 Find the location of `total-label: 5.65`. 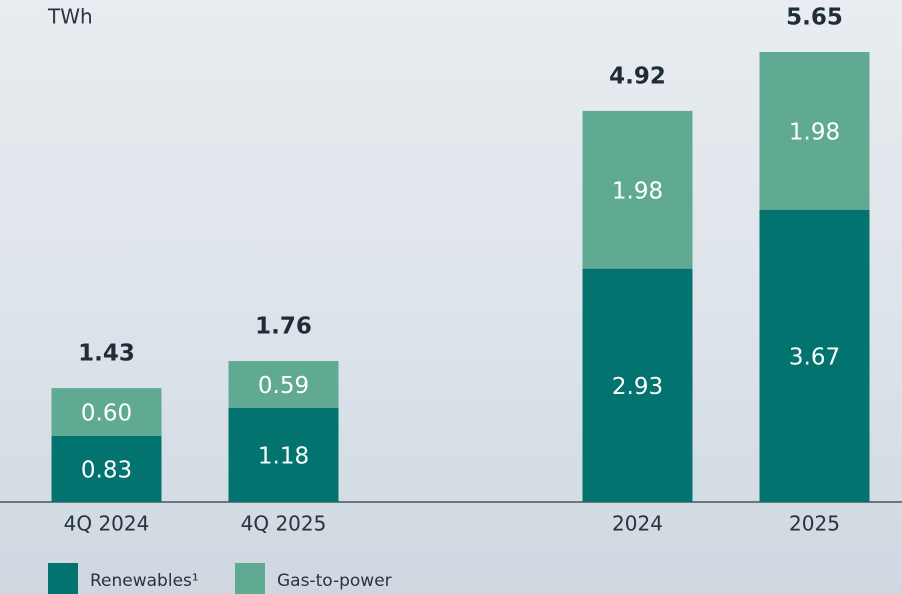

total-label: 5.65 is located at coordinates (814, 18).